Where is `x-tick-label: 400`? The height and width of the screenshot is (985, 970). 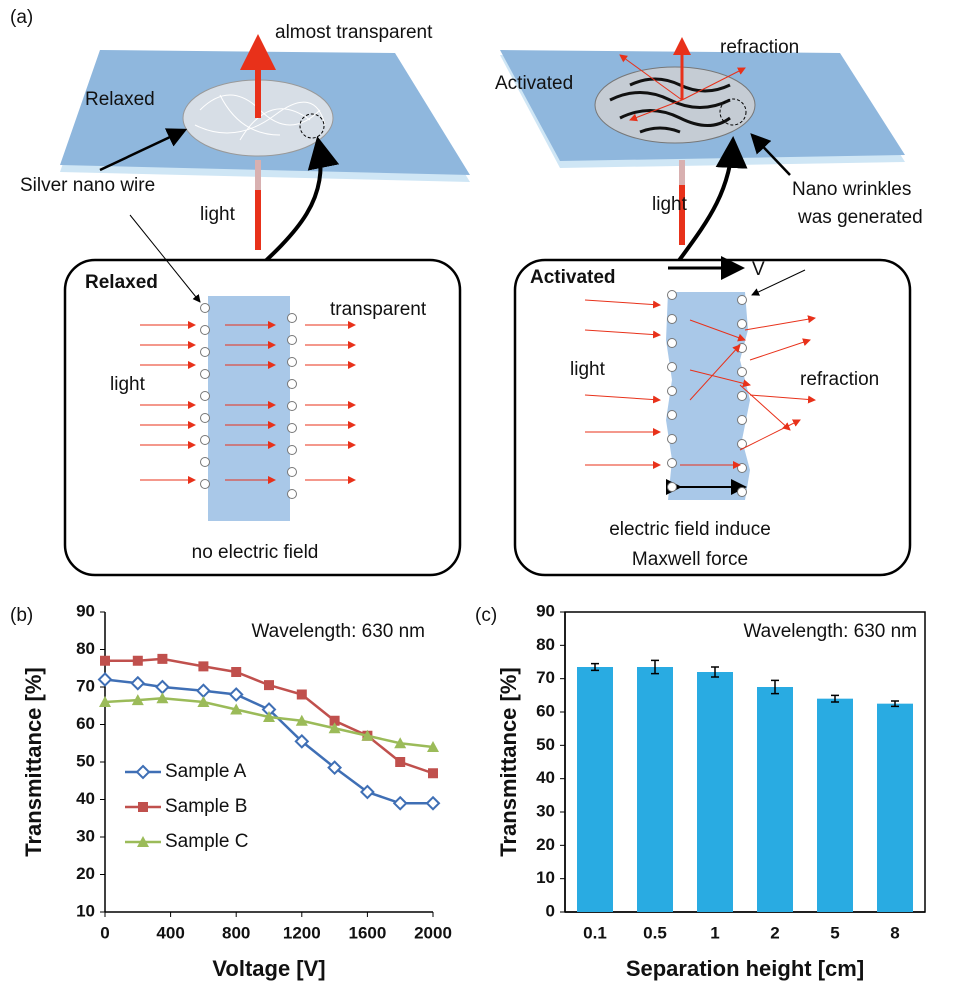
x-tick-label: 400 is located at coordinates (170, 932).